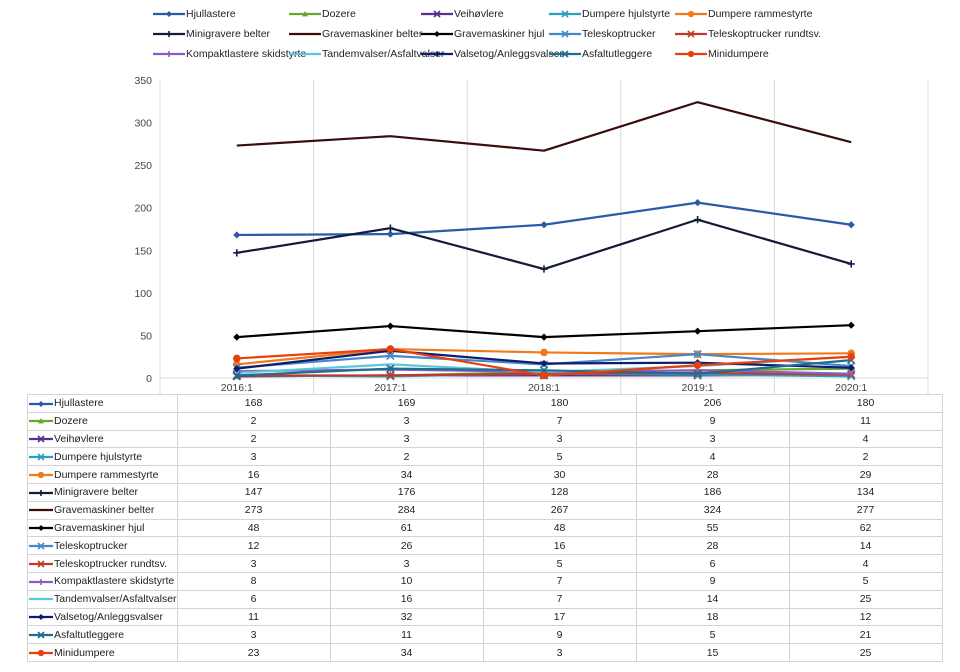 This screenshot has width=960, height=672. Describe the element at coordinates (406, 652) in the screenshot. I see `table-cell: 34` at that location.